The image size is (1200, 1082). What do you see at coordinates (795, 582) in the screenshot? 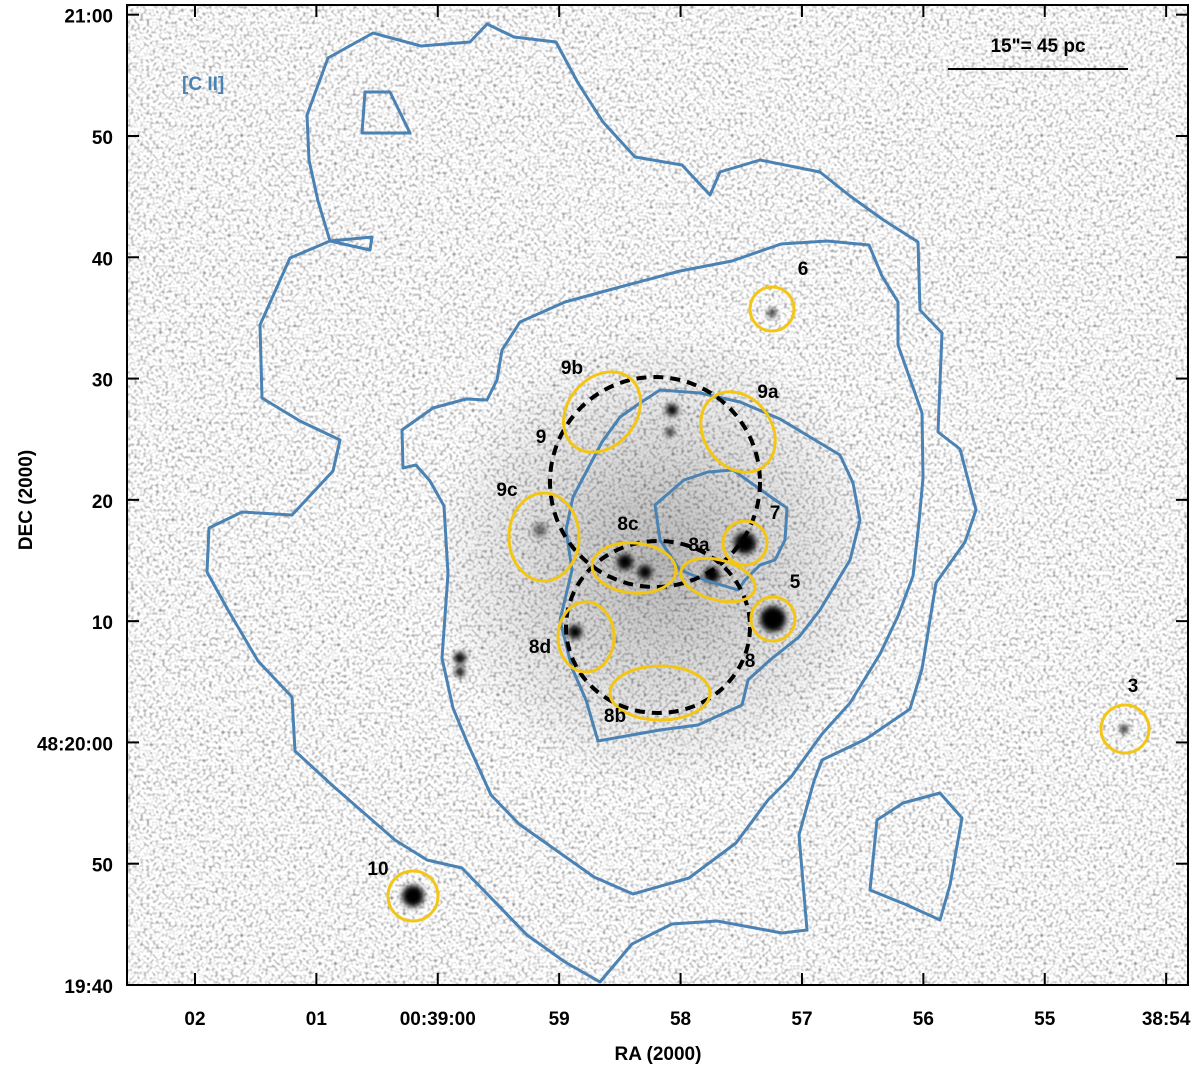
I see `region-label: 5` at bounding box center [795, 582].